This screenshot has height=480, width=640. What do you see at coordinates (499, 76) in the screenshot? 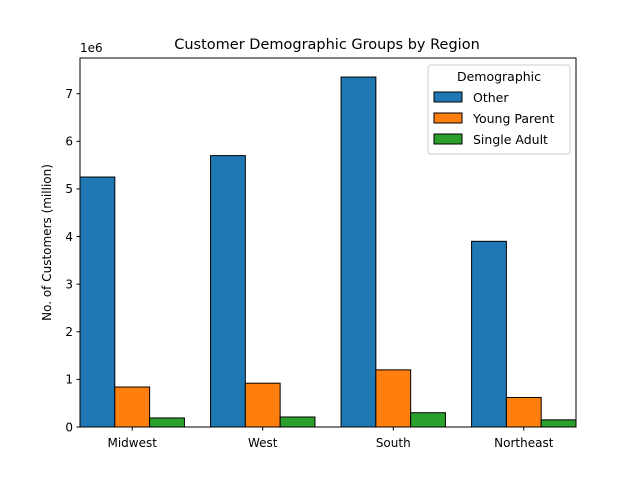
I see `legend-title: Demographic` at bounding box center [499, 76].